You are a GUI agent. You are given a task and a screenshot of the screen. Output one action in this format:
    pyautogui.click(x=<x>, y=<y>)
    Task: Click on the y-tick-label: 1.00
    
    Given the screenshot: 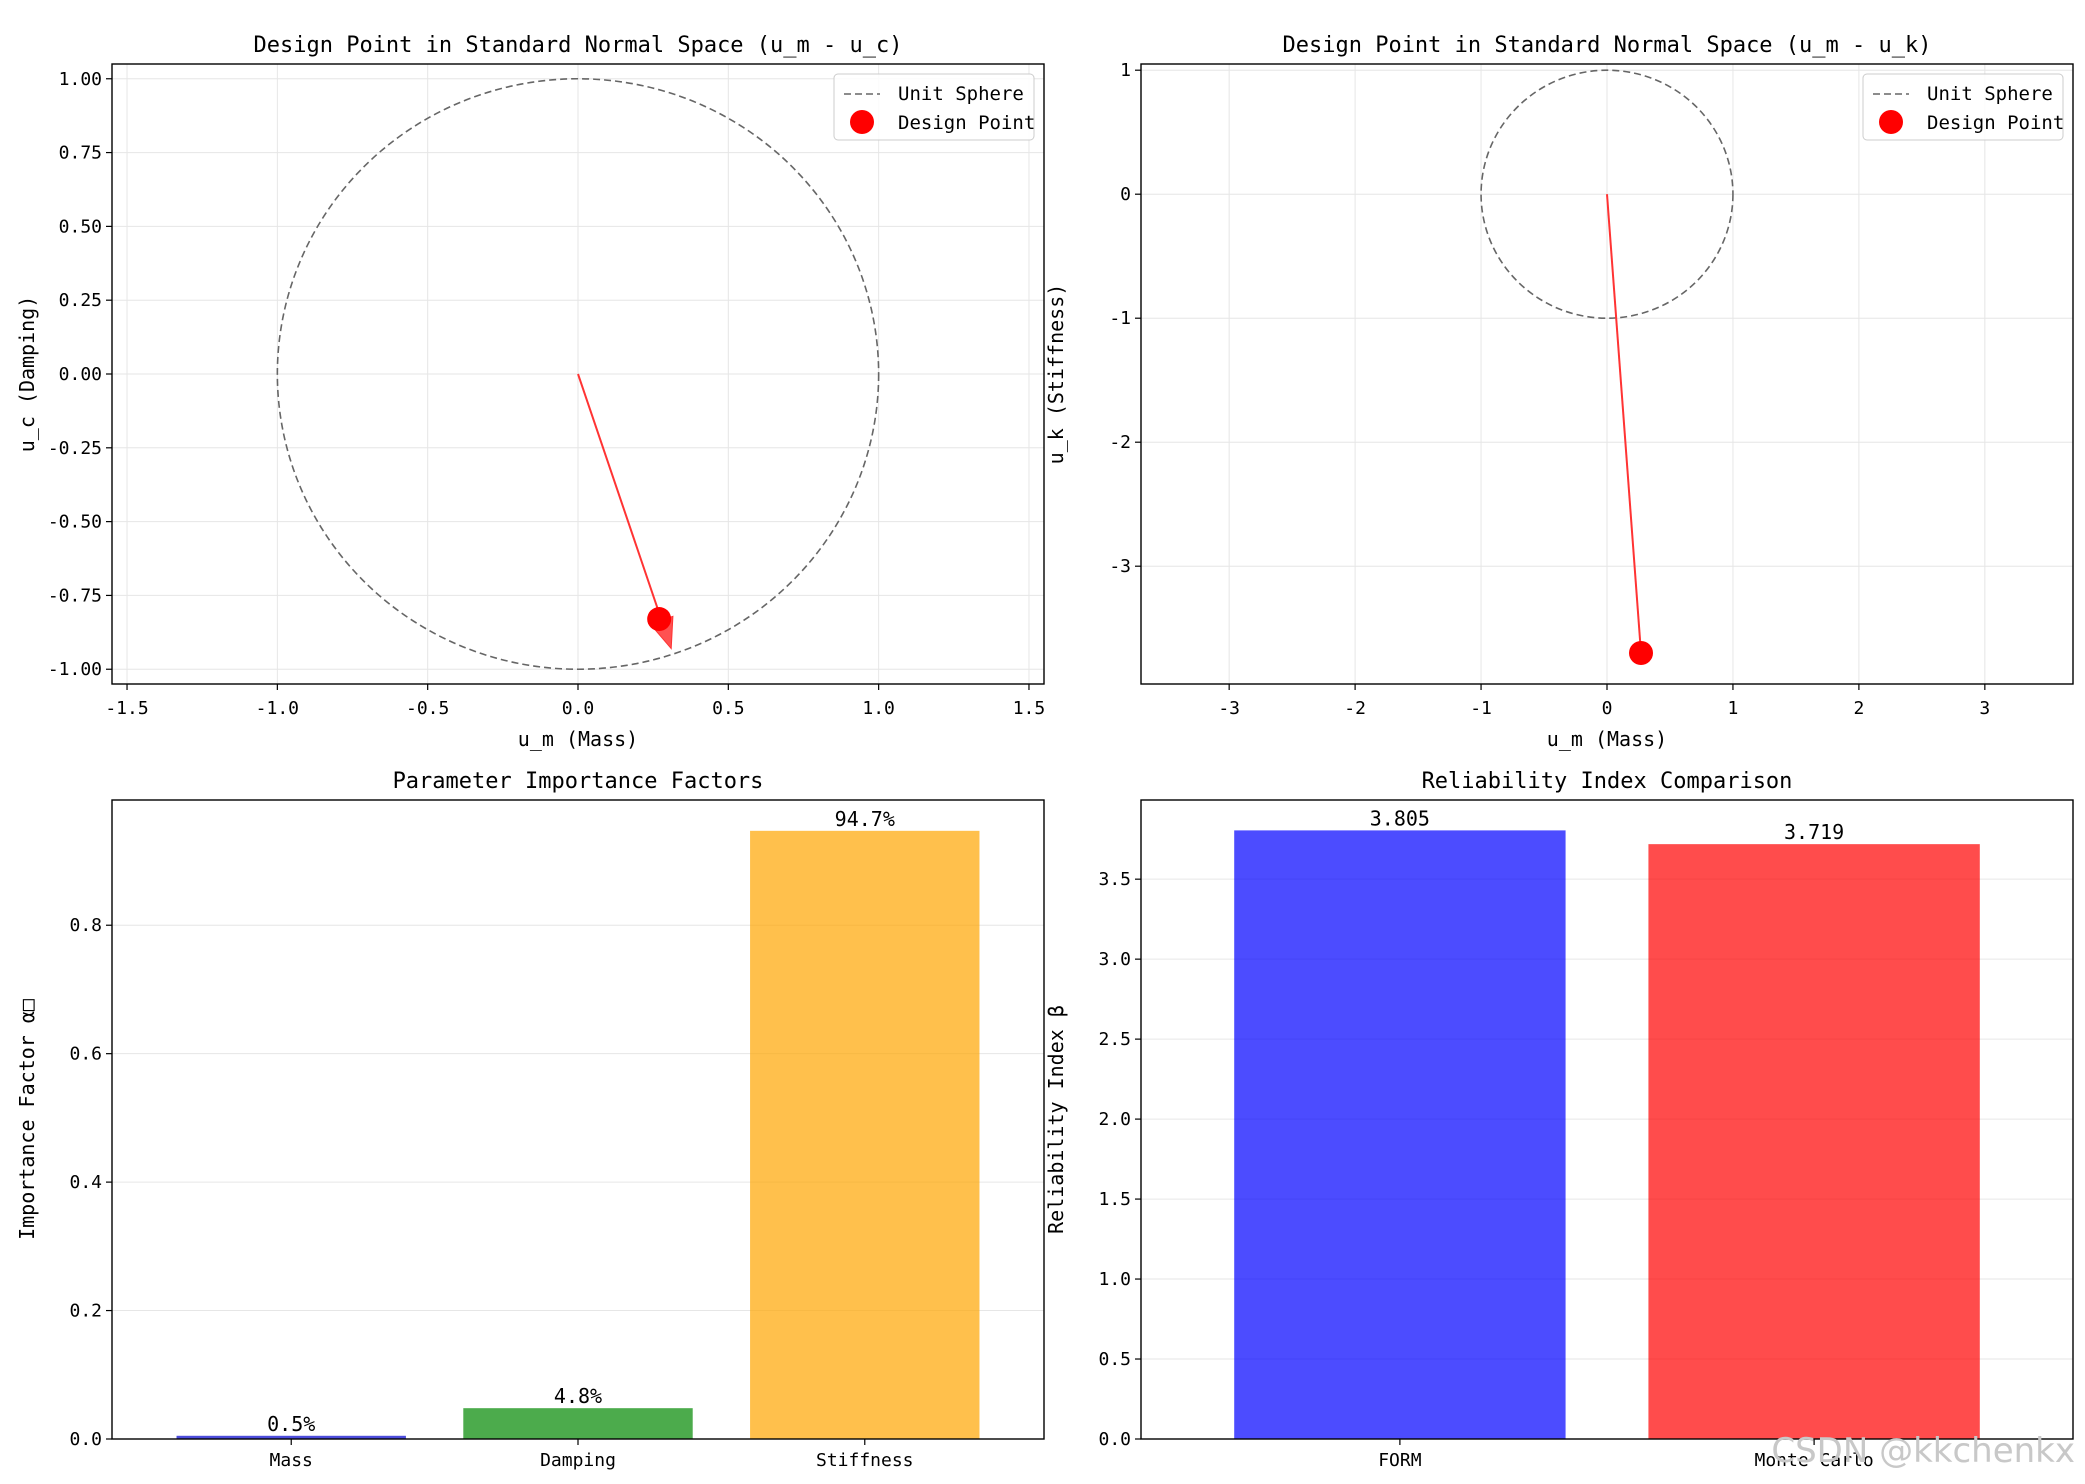 What is the action you would take?
    pyautogui.click(x=80, y=79)
    